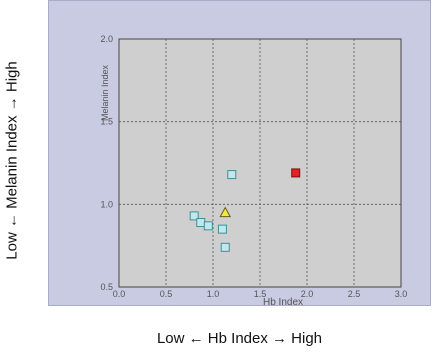  Describe the element at coordinates (166, 294) in the screenshot. I see `x-tick-label: 0.5` at that location.